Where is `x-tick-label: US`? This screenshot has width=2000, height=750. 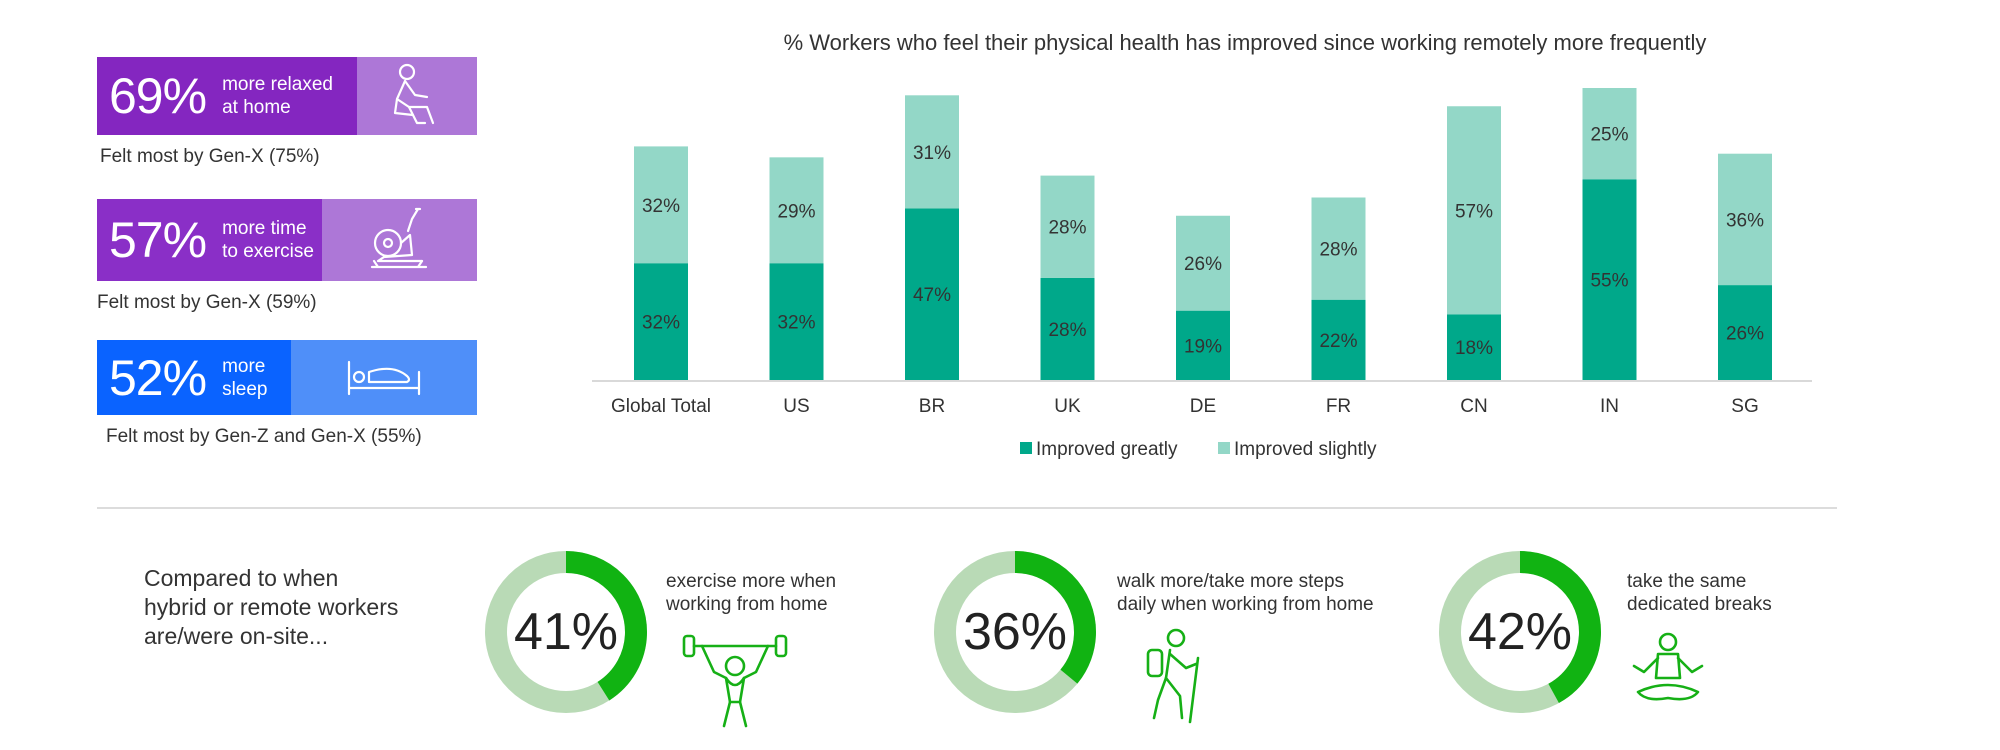 x-tick-label: US is located at coordinates (796, 406).